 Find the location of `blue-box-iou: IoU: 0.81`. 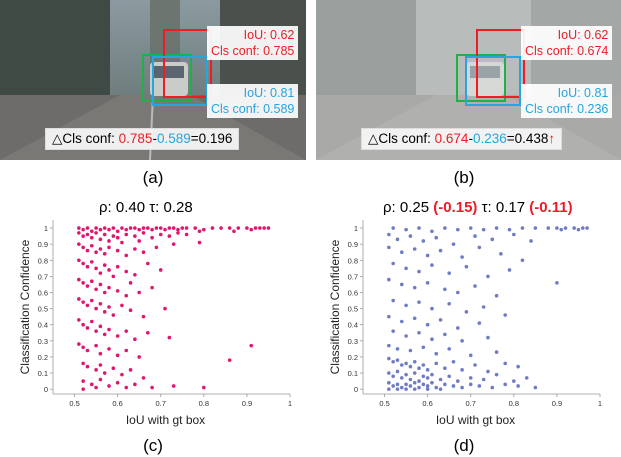

blue-box-iou: IoU: 0.81 is located at coordinates (269, 93).